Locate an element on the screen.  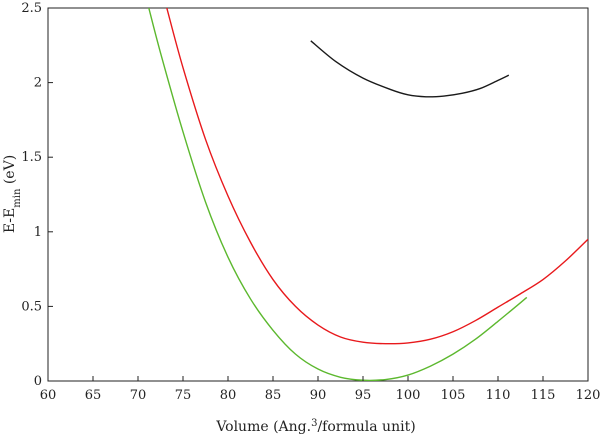
x-tick-label: 85 is located at coordinates (273, 395).